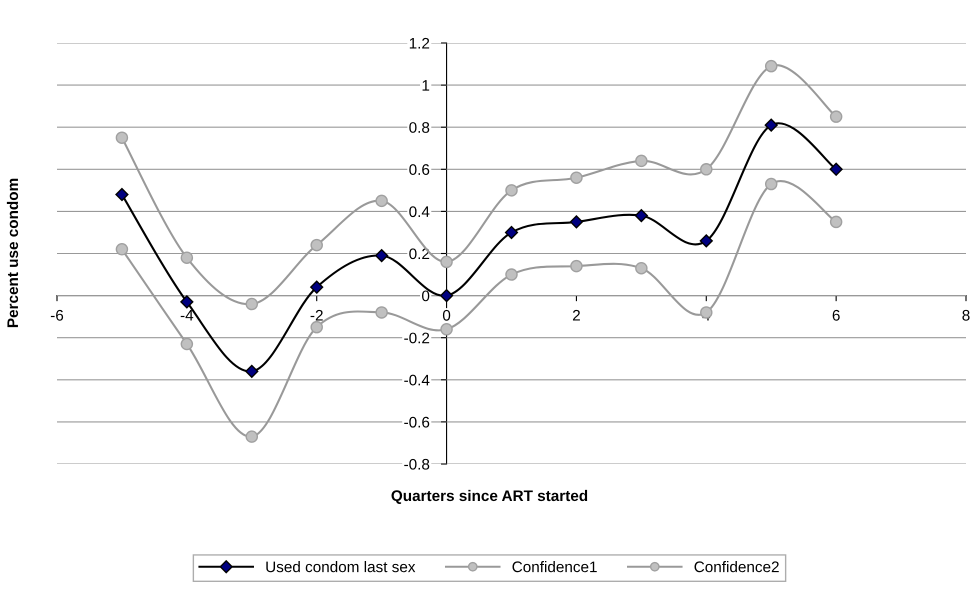 Image resolution: width=979 pixels, height=601 pixels. I want to click on y-tick-label: 0.8, so click(419, 127).